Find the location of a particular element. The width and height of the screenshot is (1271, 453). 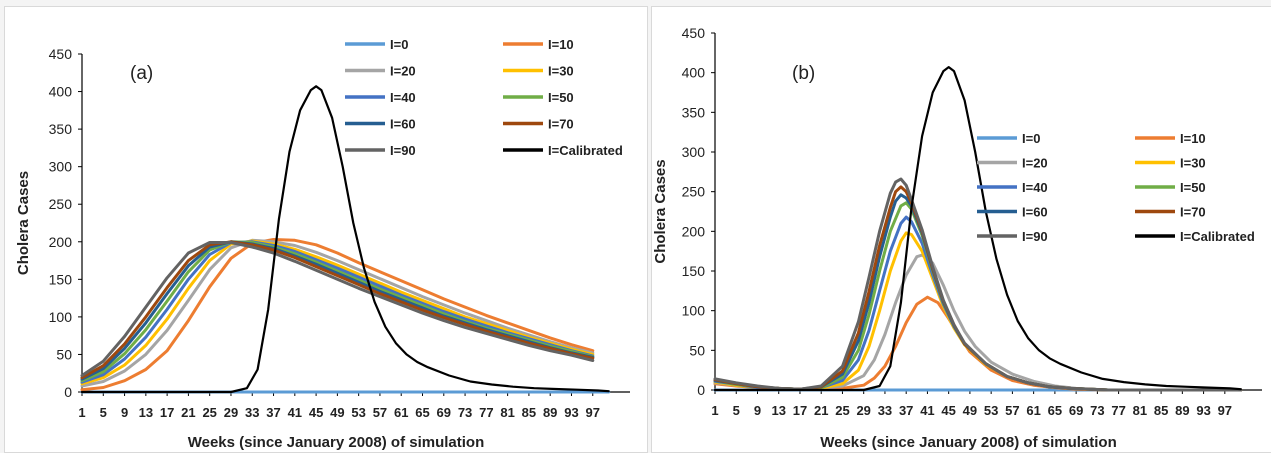

y-tick-label: 250 is located at coordinates (694, 192).